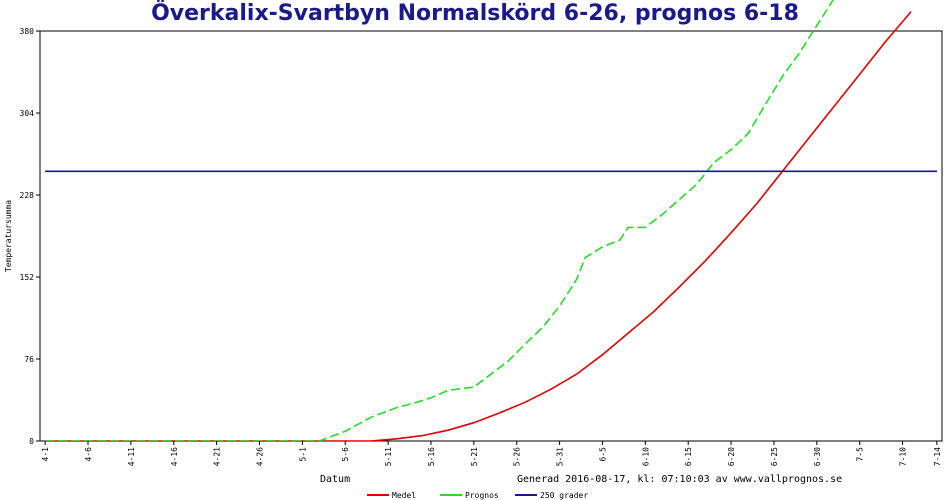 The width and height of the screenshot is (950, 500). Describe the element at coordinates (431, 456) in the screenshot. I see `x-tick-label: 5-16` at that location.